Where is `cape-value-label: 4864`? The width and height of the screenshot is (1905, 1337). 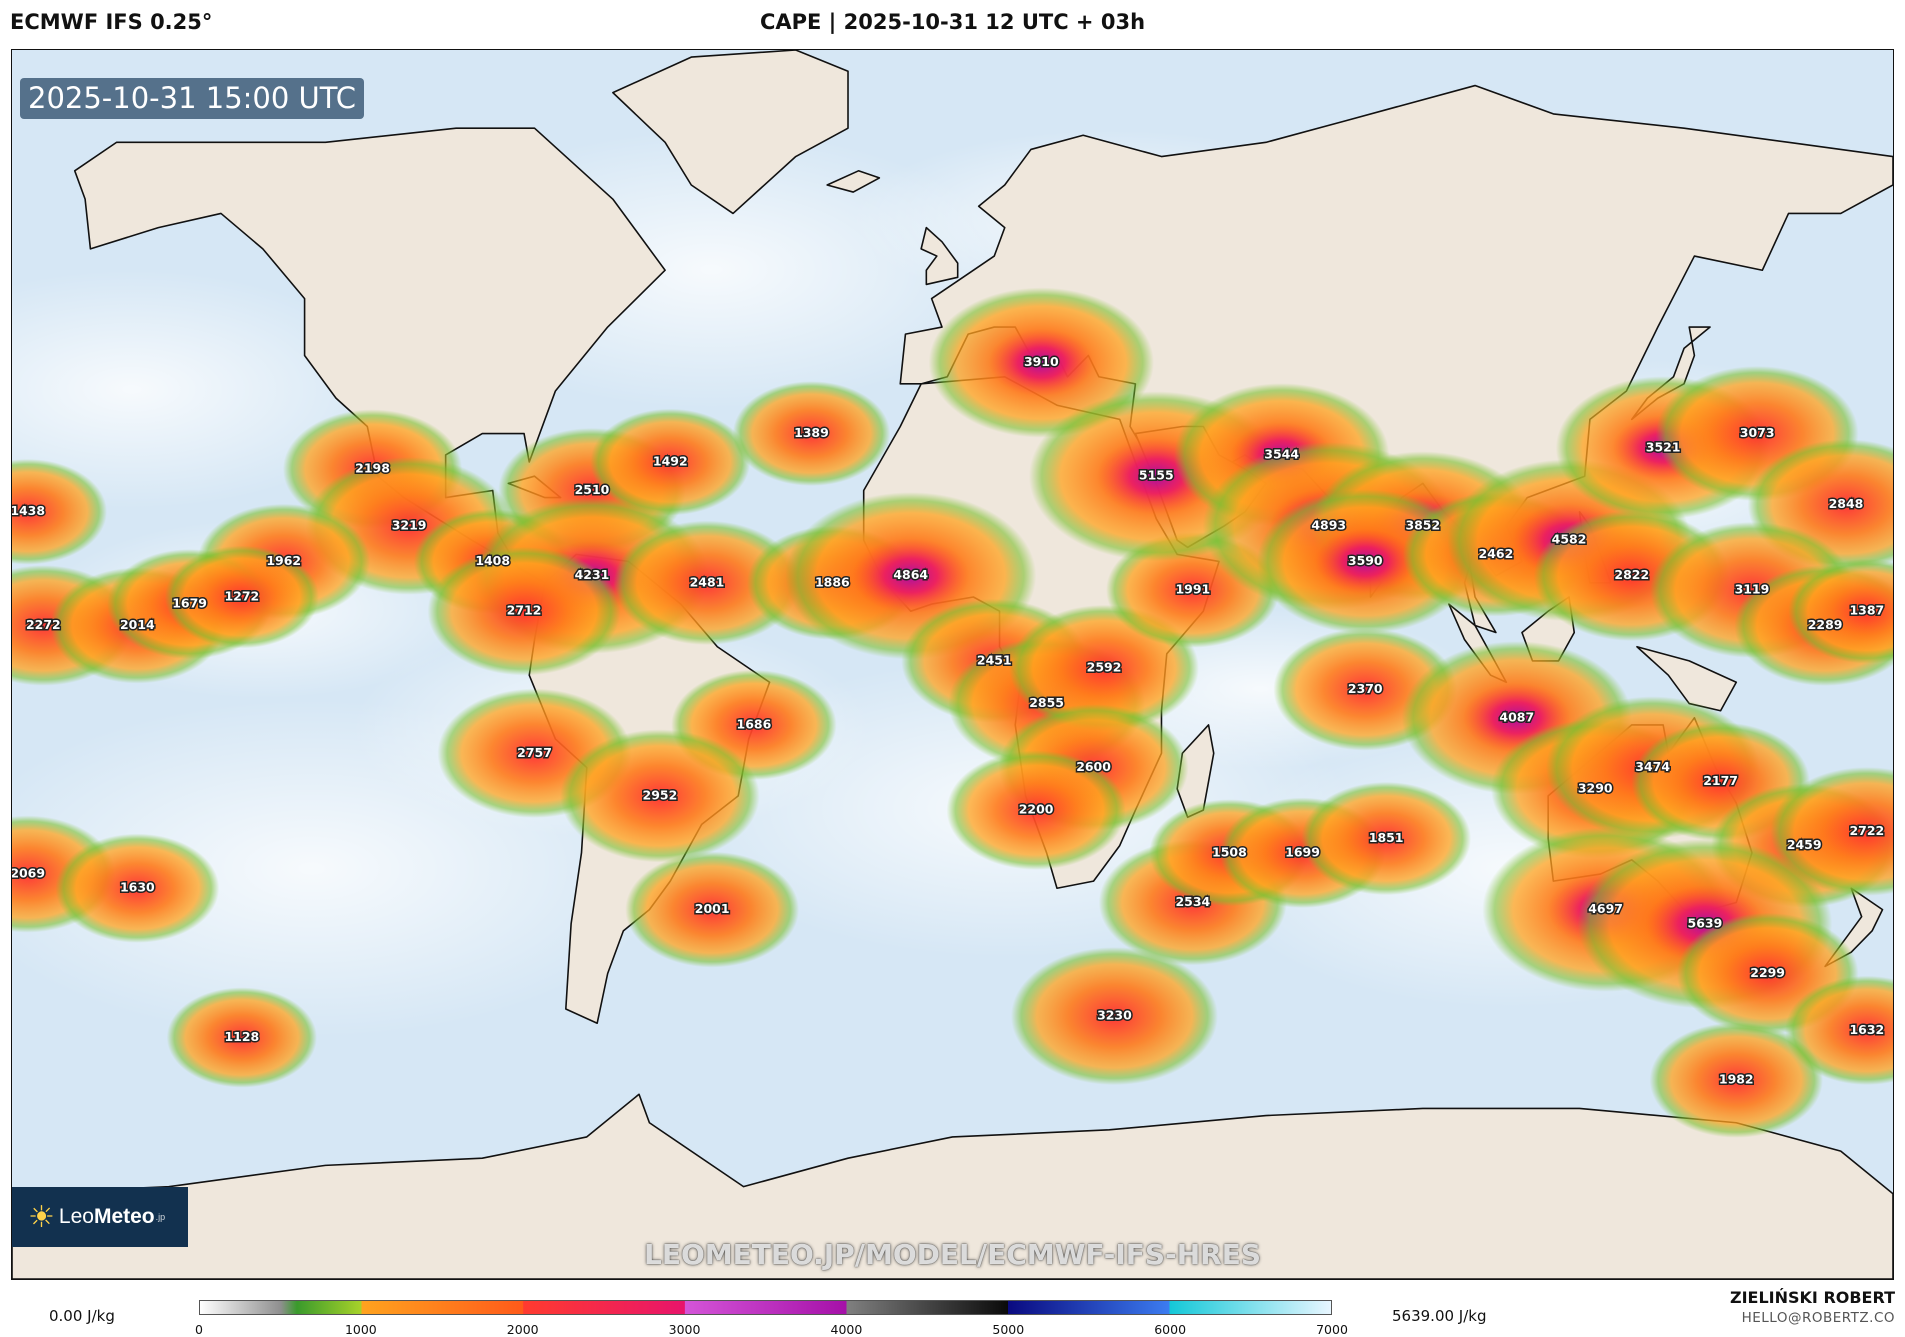
cape-value-label: 4864 is located at coordinates (910, 574).